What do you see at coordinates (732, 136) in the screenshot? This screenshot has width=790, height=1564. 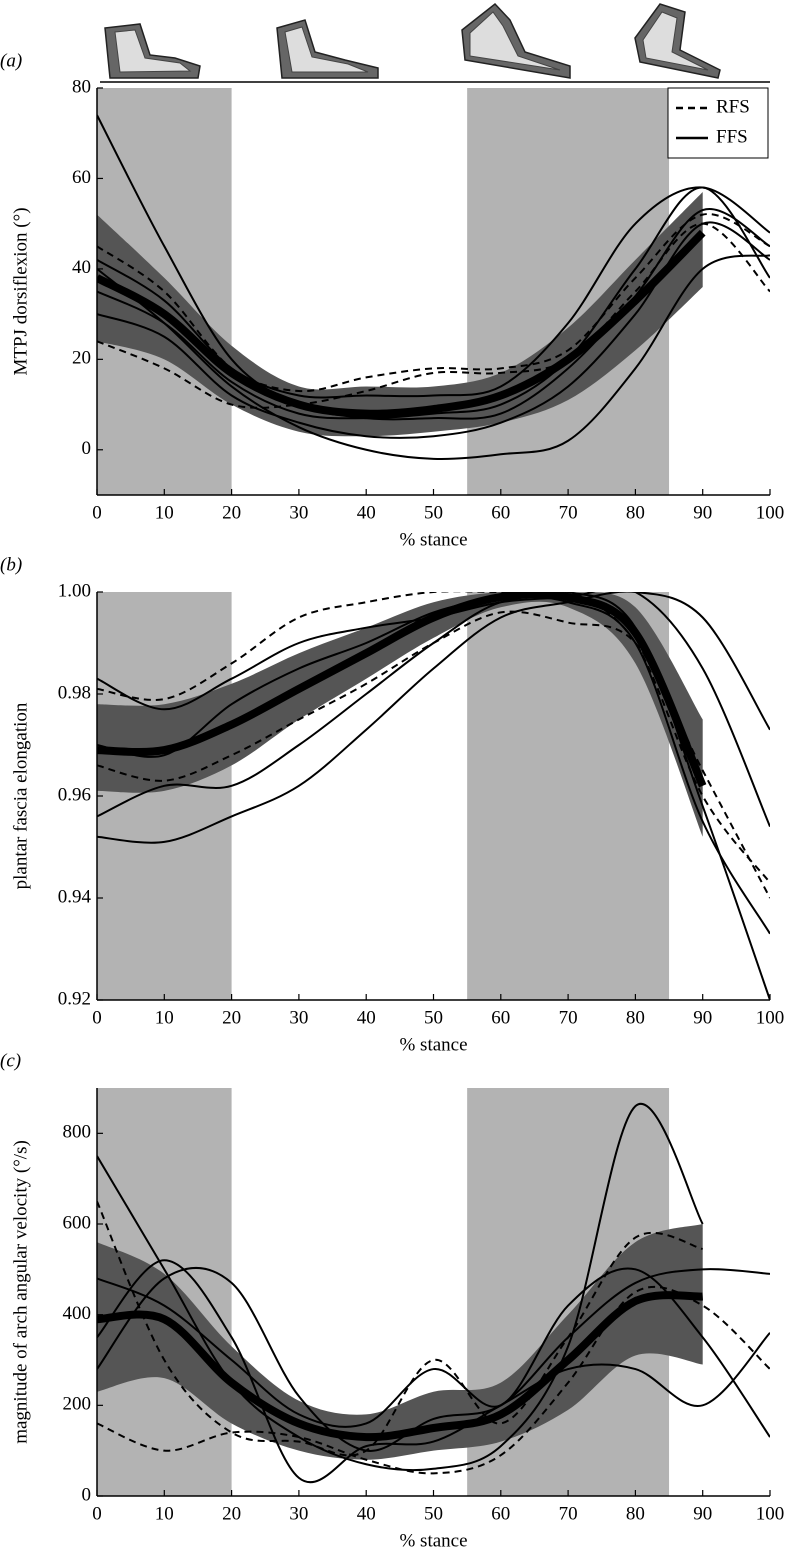 I see `legend-label: FFS` at bounding box center [732, 136].